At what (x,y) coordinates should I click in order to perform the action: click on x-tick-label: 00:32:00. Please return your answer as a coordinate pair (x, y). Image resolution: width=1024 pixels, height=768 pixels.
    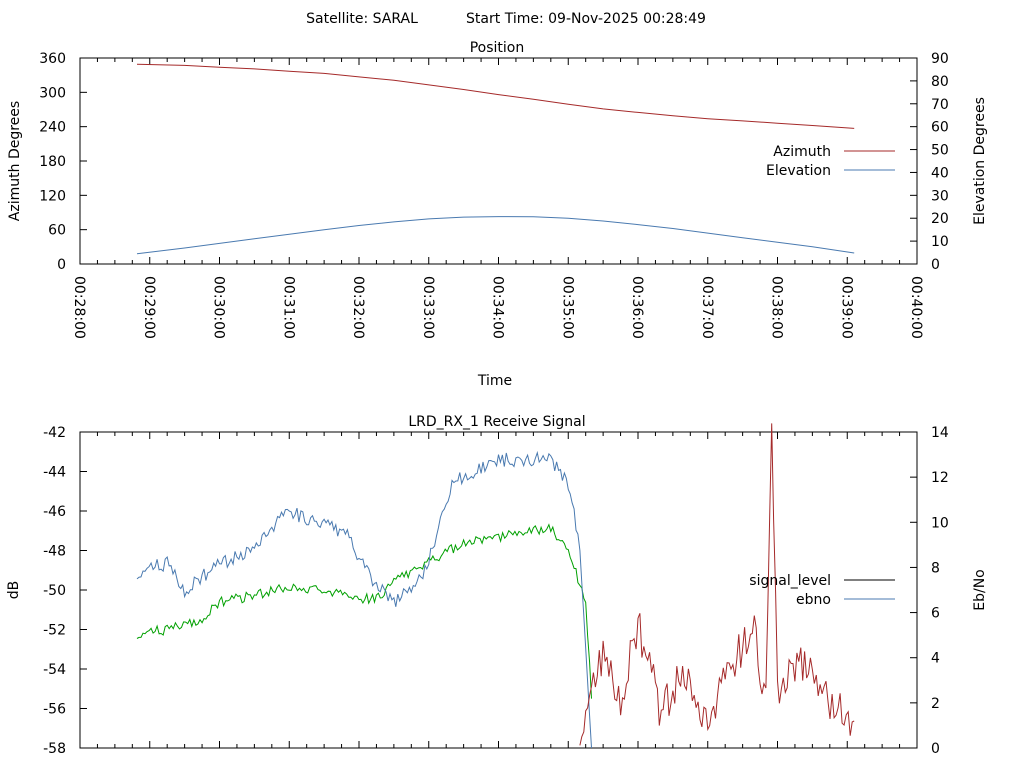
    Looking at the image, I should click on (358, 307).